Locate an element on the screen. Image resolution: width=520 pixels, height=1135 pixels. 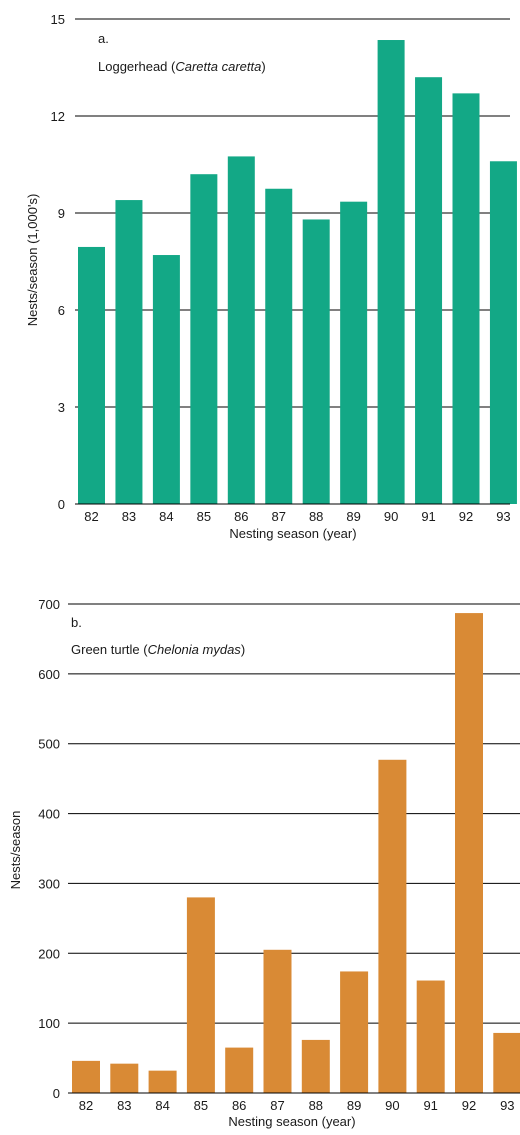
y-tick-label: 500 is located at coordinates (49, 744).